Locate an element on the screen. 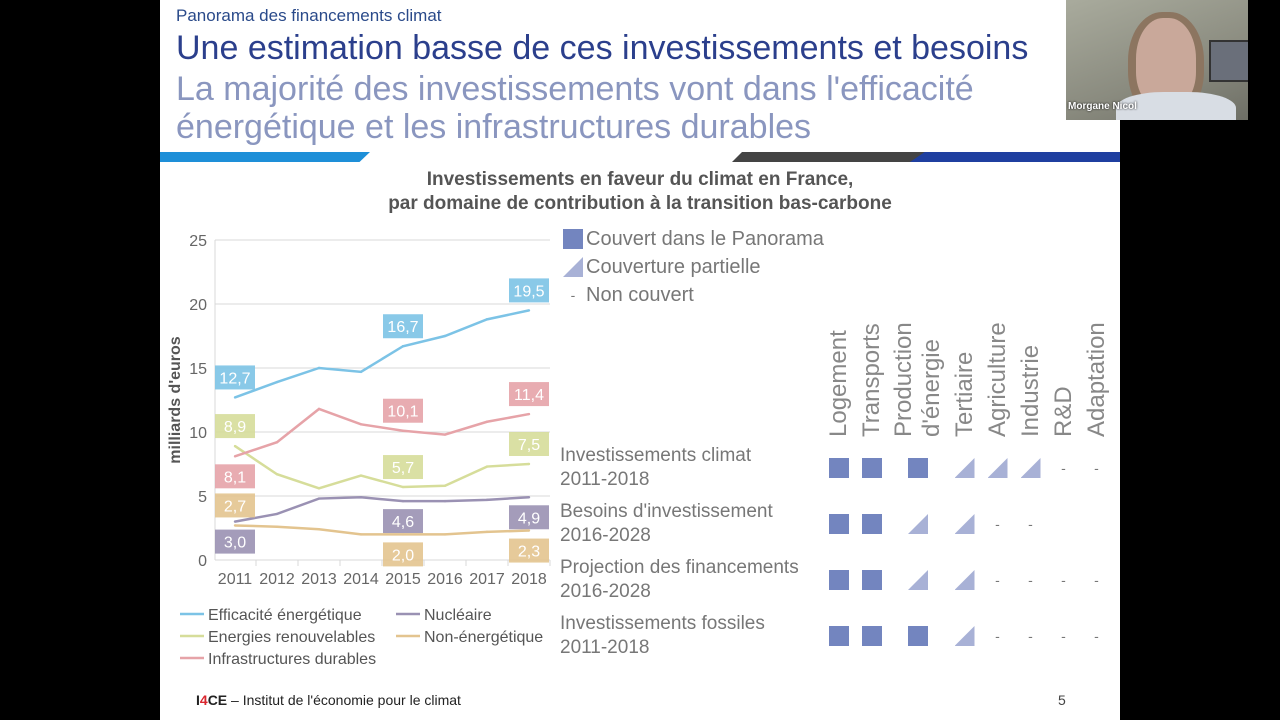 The image size is (1280, 720). participant-shirt is located at coordinates (1176, 106).